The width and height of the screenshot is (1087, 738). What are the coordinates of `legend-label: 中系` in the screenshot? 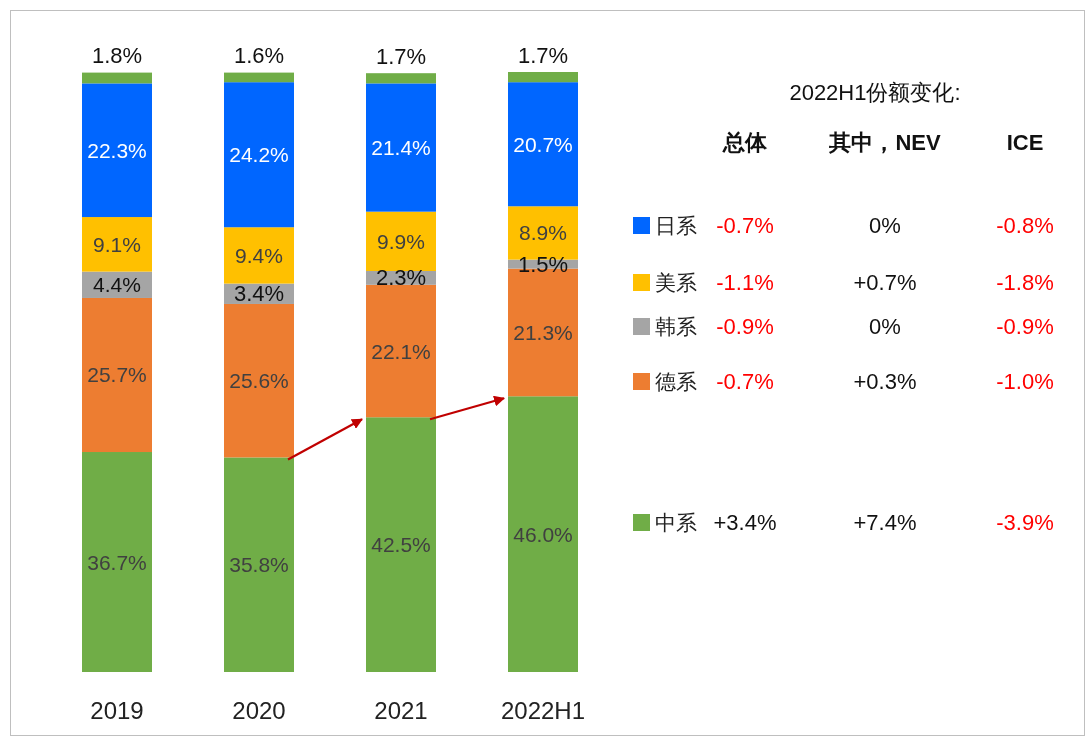 It's located at (676, 522).